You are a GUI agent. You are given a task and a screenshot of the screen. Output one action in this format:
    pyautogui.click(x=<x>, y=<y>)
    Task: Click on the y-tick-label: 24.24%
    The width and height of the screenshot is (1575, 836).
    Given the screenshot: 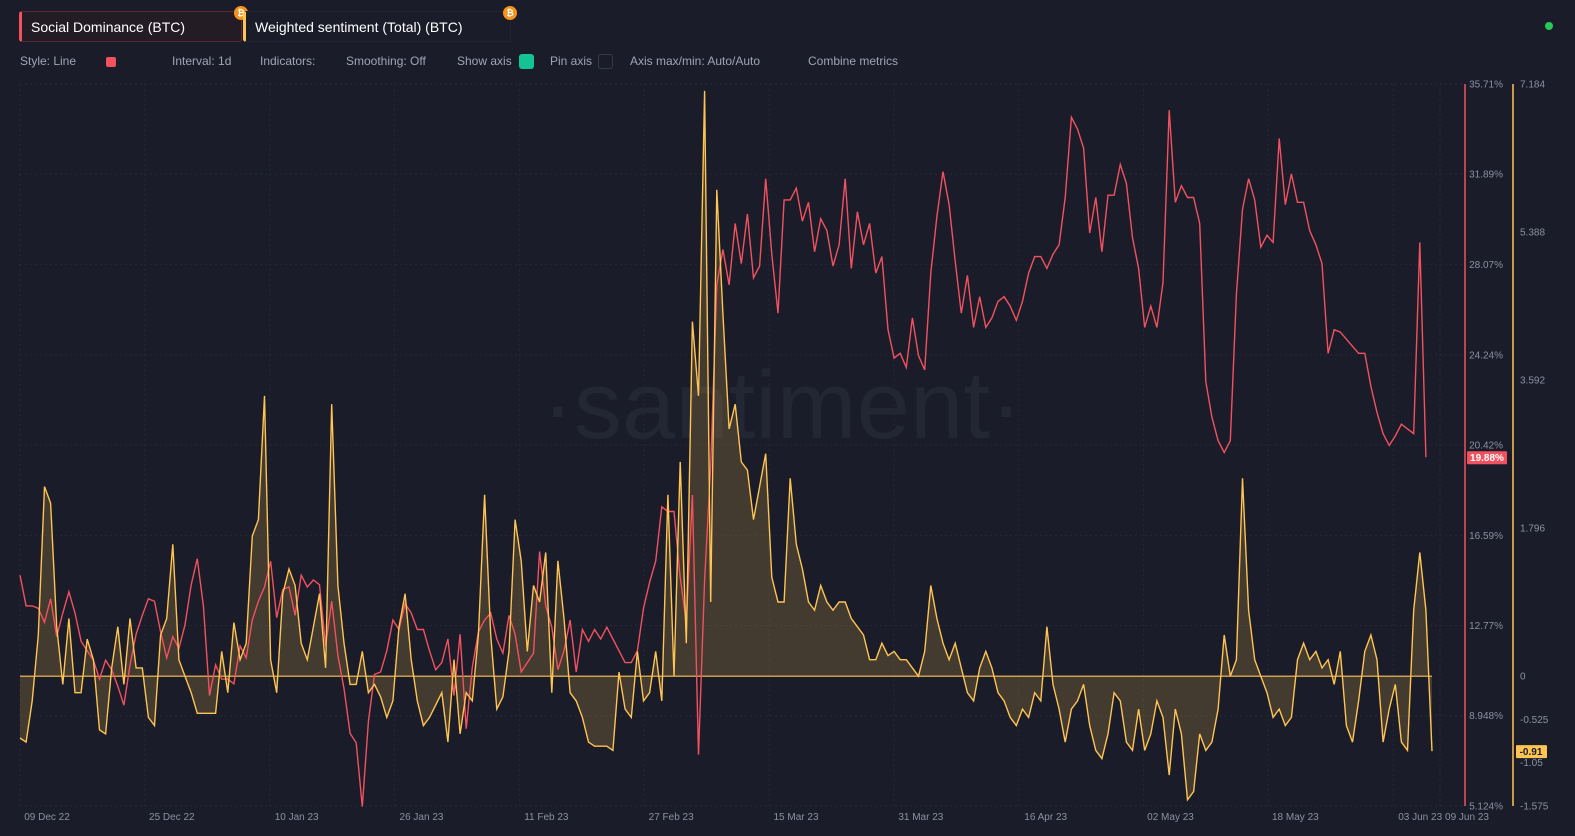 What is the action you would take?
    pyautogui.click(x=1486, y=355)
    